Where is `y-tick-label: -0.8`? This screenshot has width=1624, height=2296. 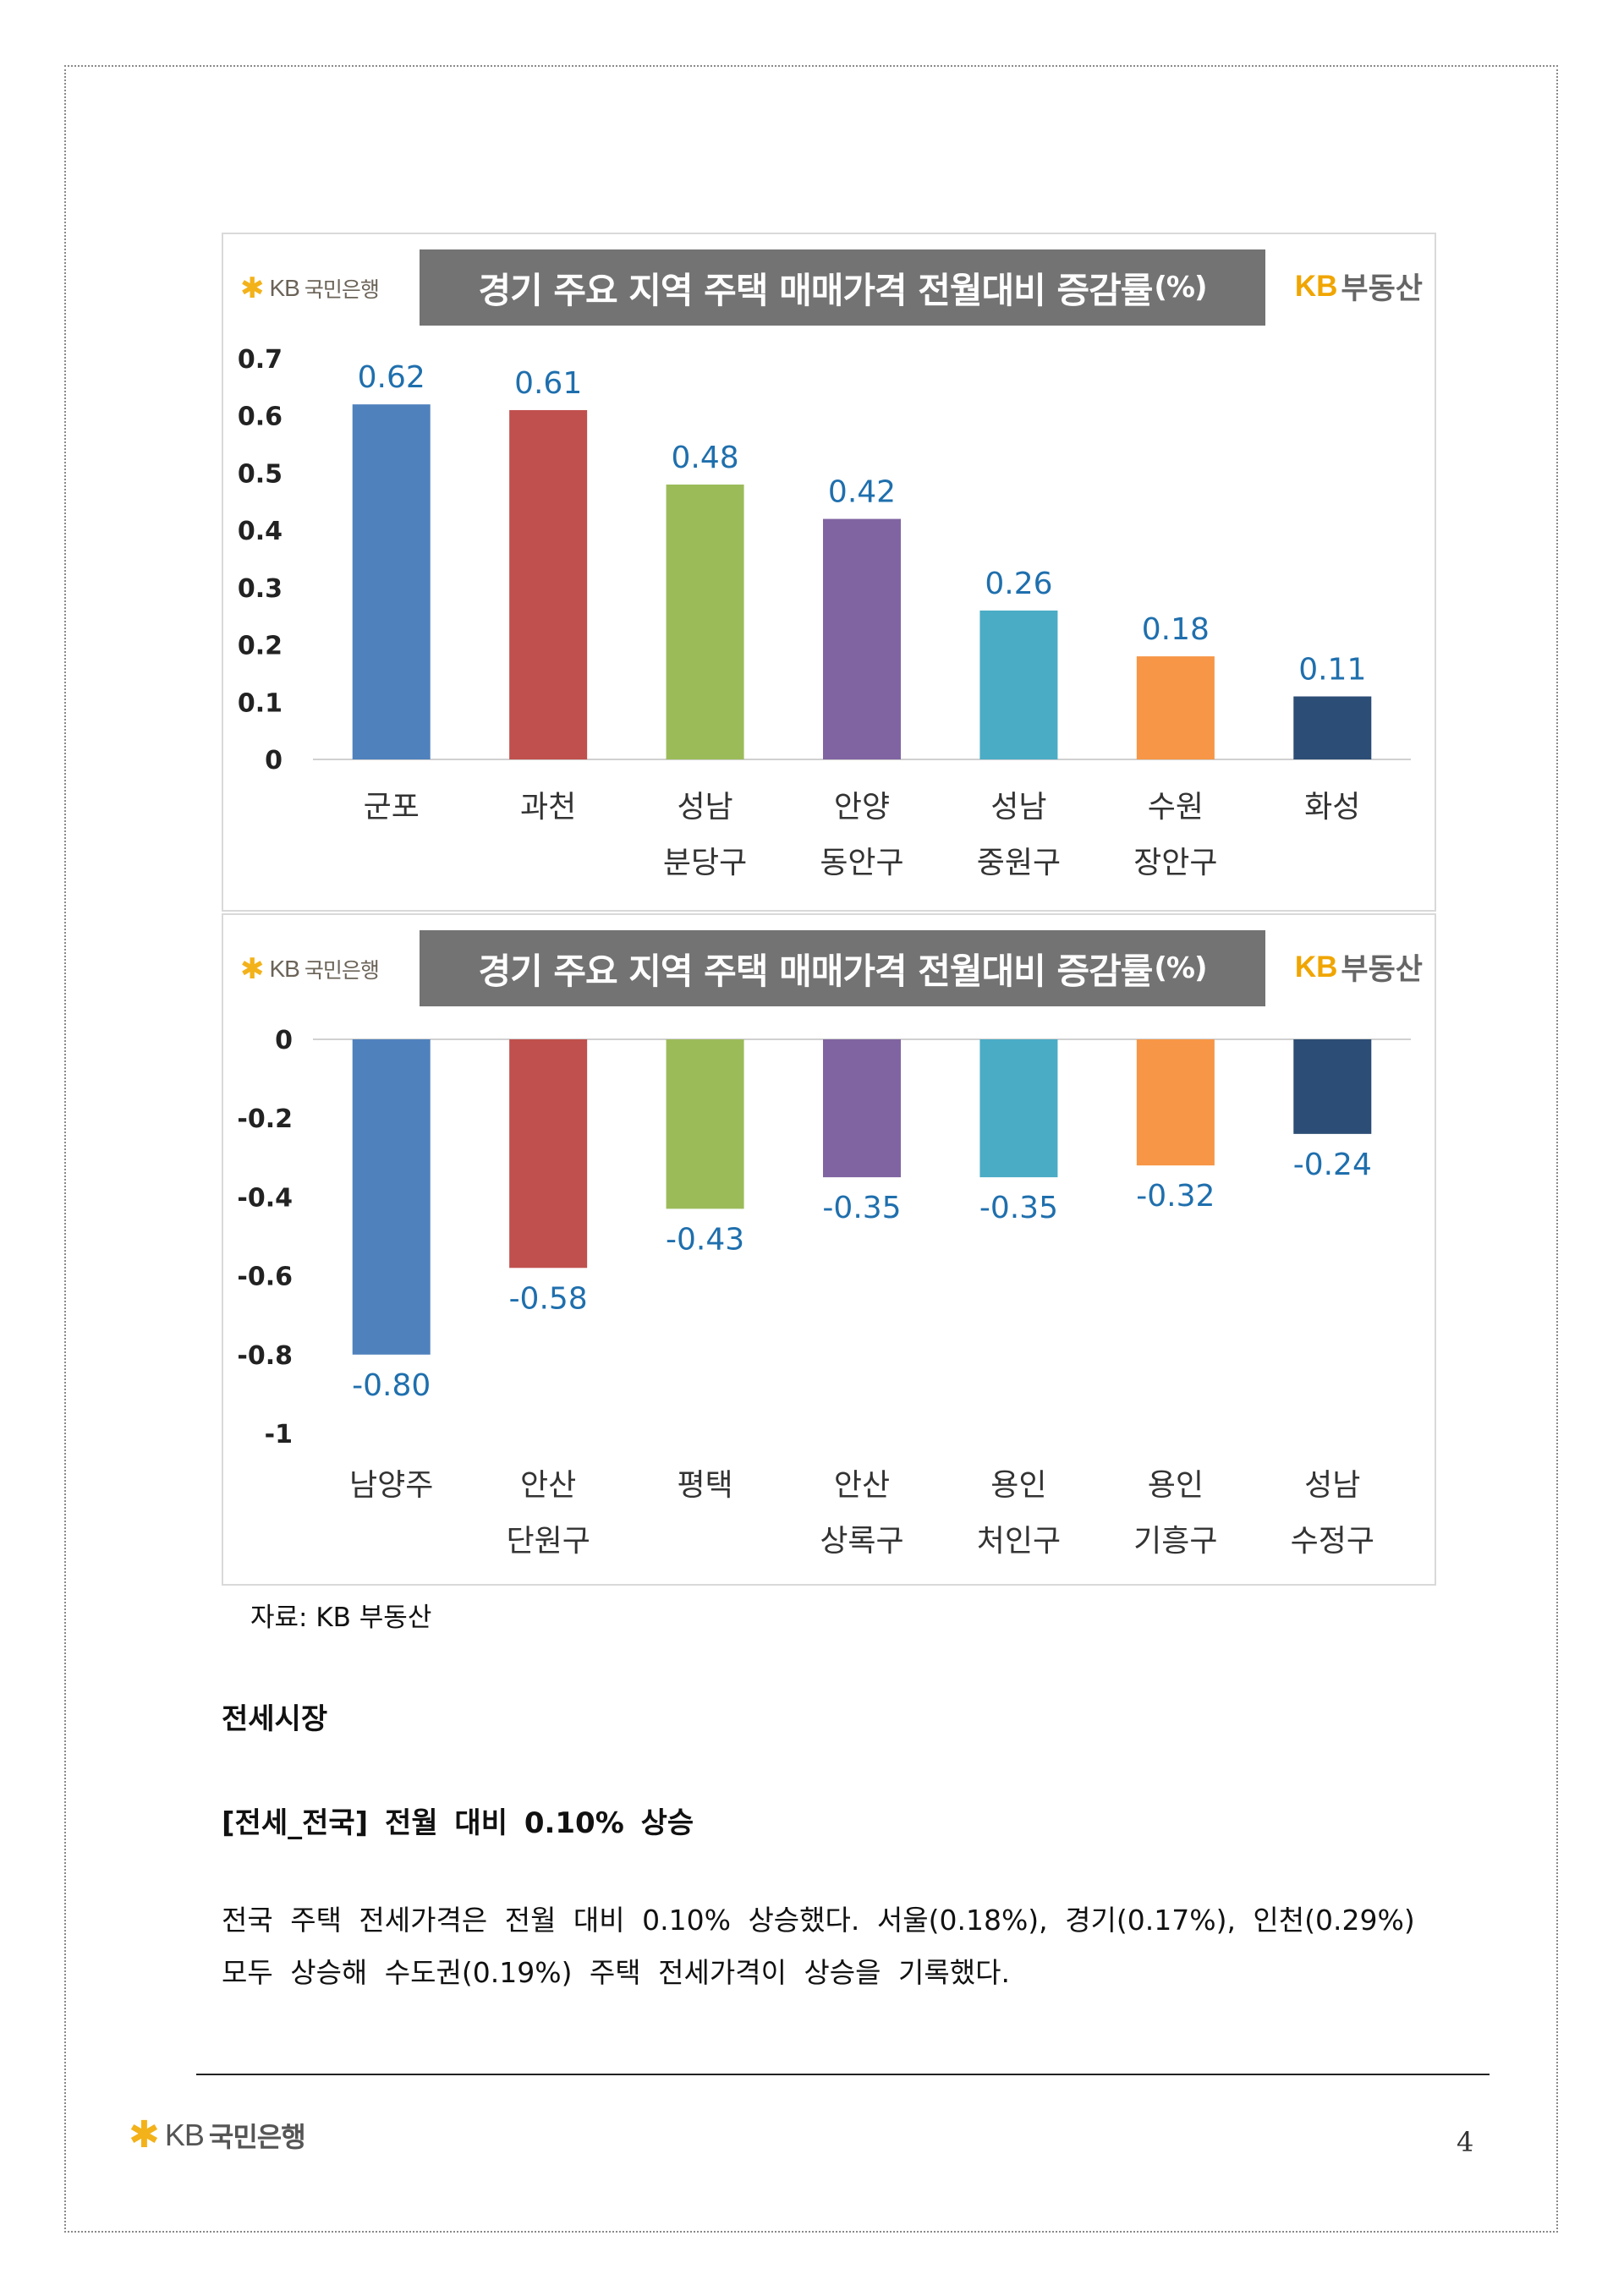
y-tick-label: -0.8 is located at coordinates (265, 1356).